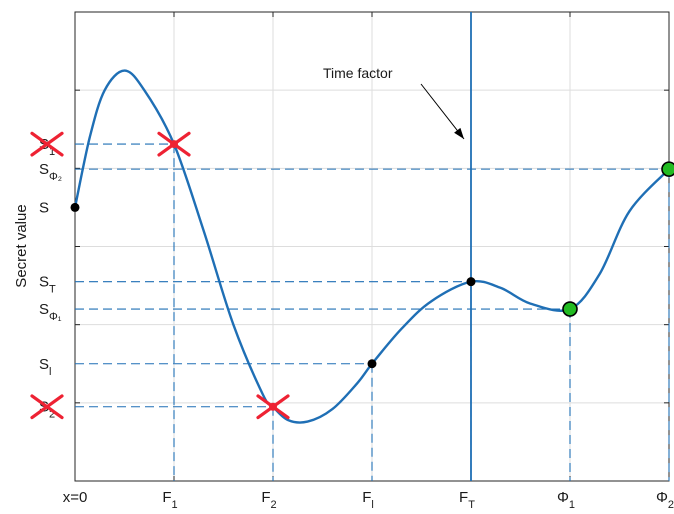 This screenshot has width=674, height=514. What do you see at coordinates (358, 73) in the screenshot?
I see `annotation-label: Time factor` at bounding box center [358, 73].